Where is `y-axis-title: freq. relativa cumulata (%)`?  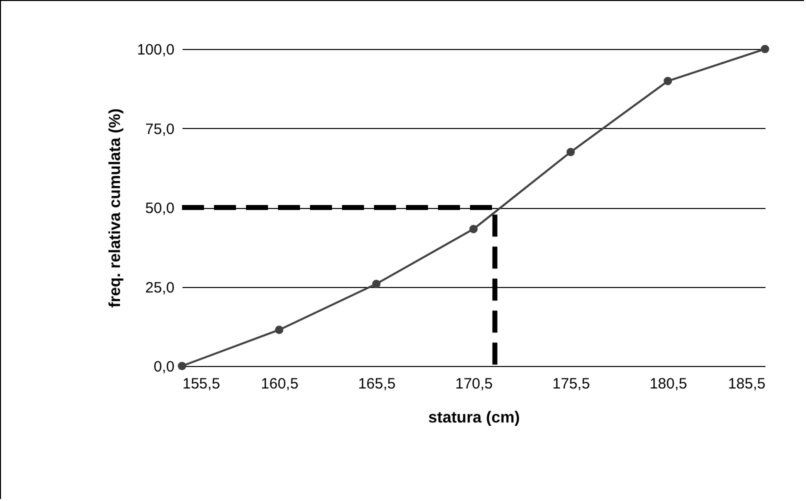
y-axis-title: freq. relativa cumulata (%) is located at coordinates (115, 208).